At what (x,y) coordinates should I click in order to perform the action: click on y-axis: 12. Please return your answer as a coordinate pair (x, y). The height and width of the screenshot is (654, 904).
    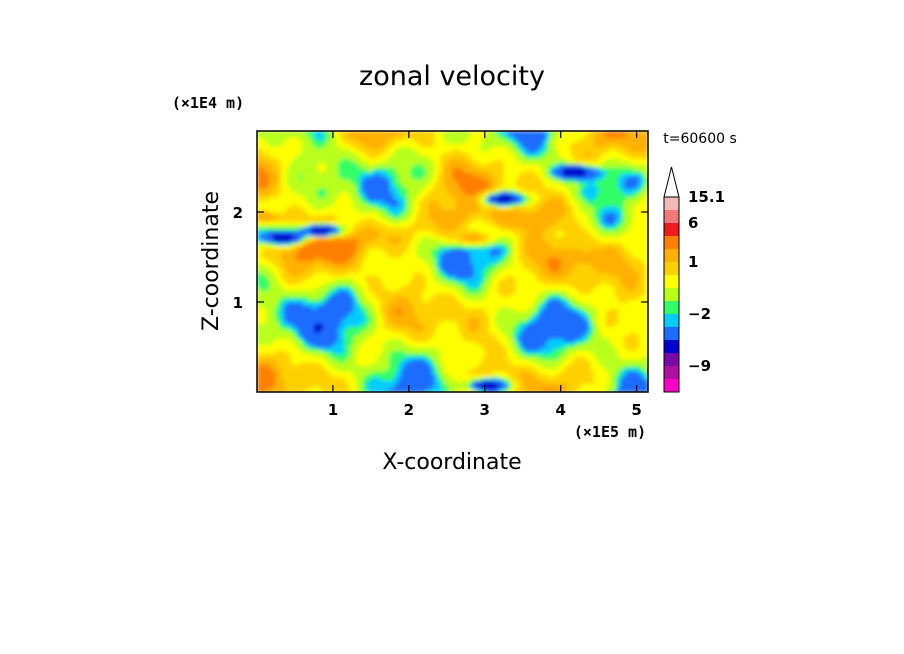
    Looking at the image, I should click on (440, 258).